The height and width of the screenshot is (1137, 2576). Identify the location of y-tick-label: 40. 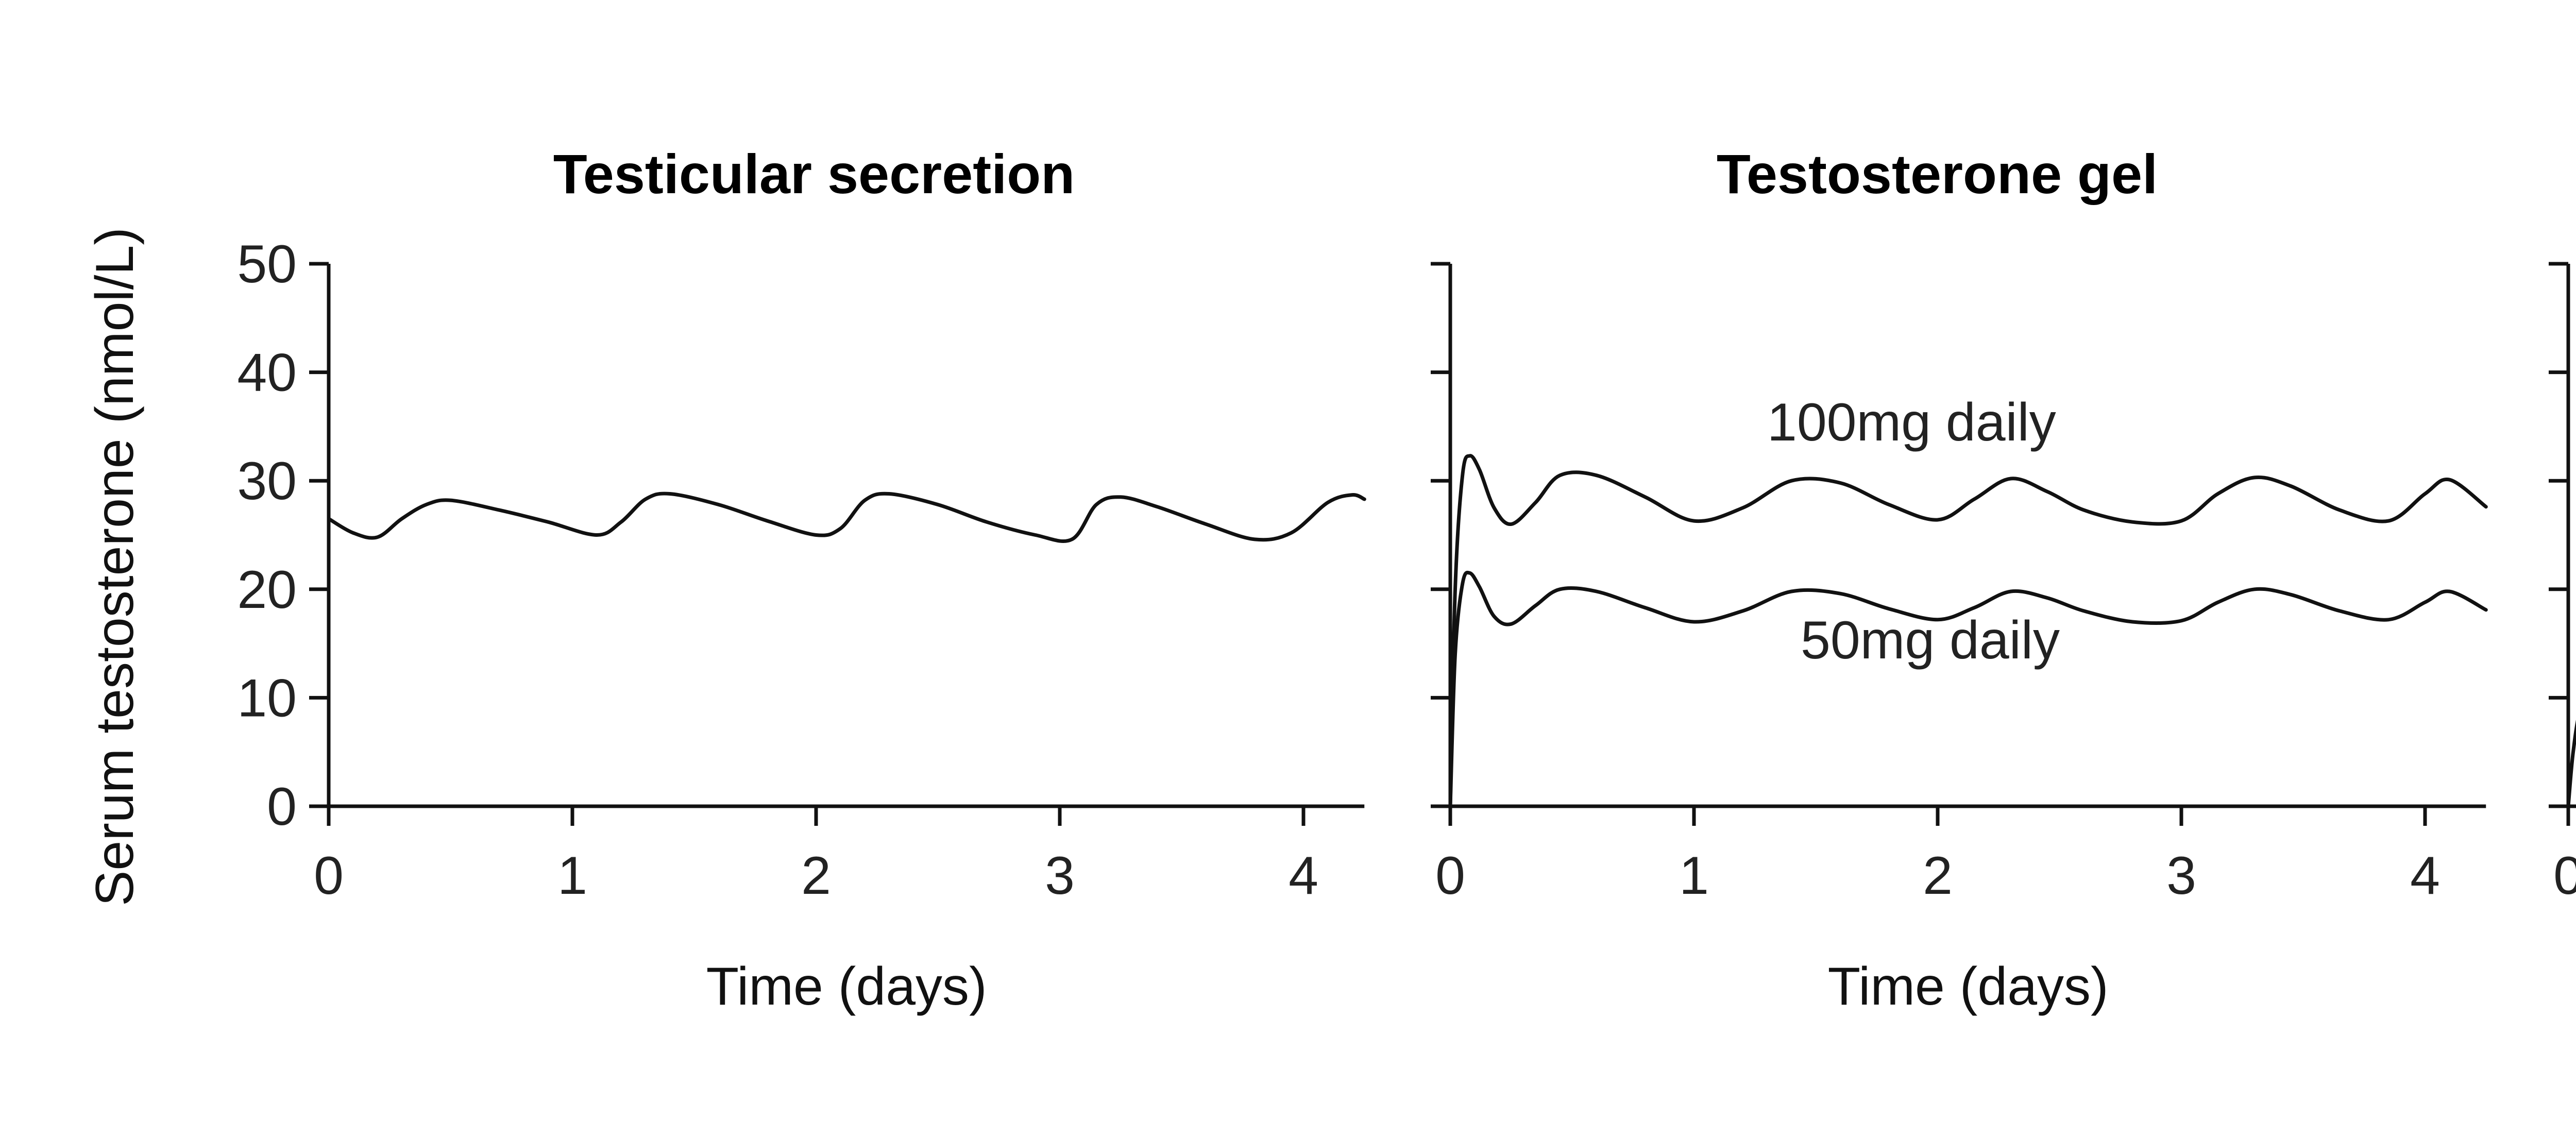
(267, 373).